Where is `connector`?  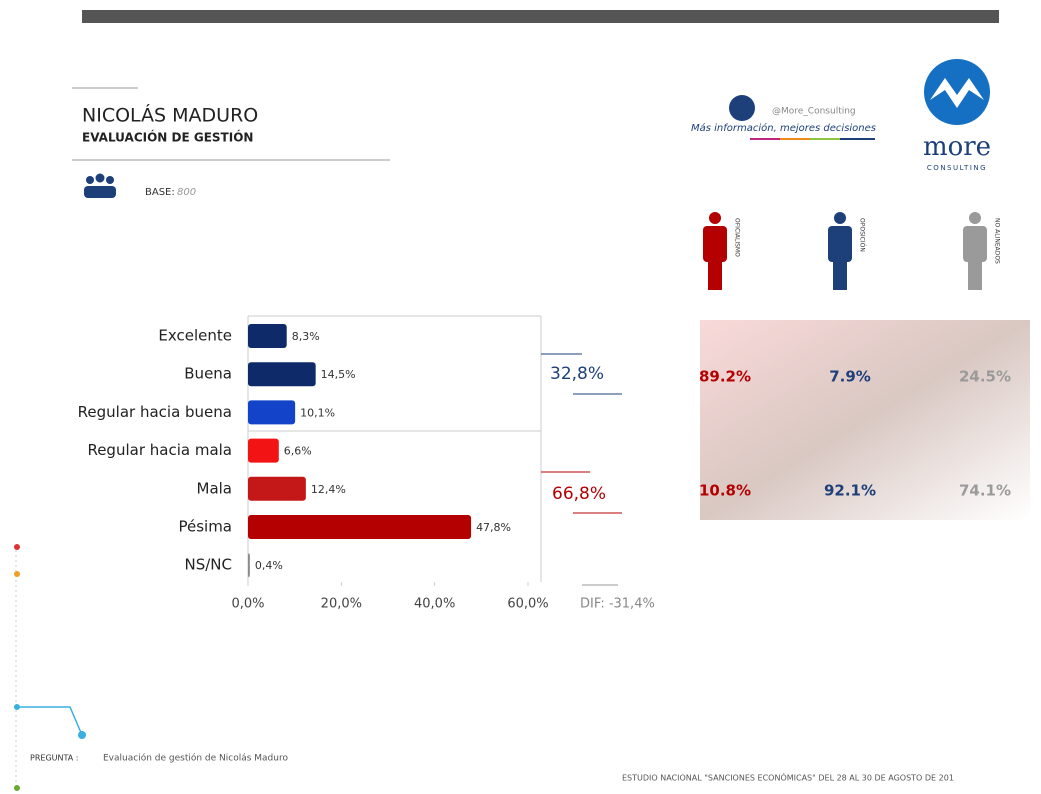
connector is located at coordinates (50, 721).